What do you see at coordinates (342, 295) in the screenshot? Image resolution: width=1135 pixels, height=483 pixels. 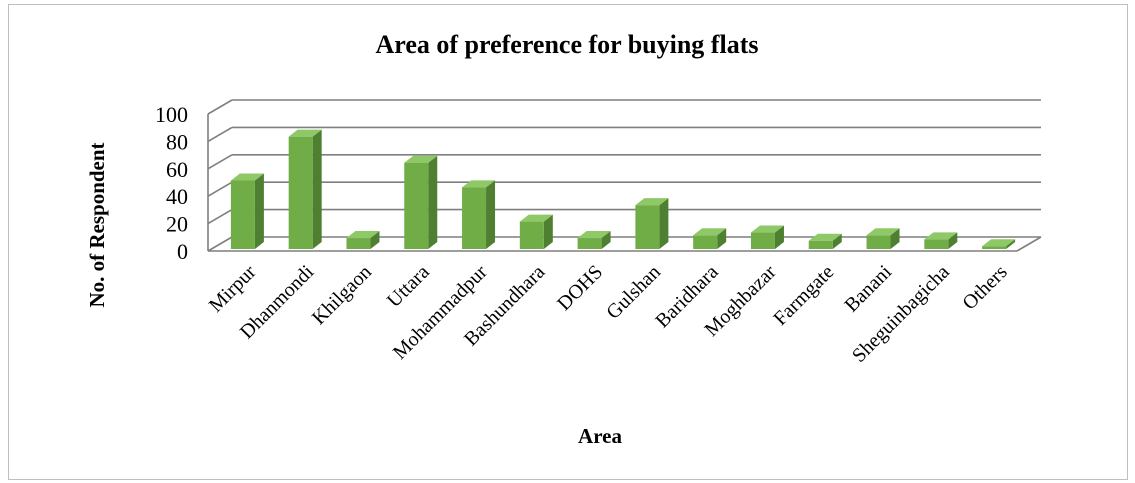 I see `x-category-label: Khilgaon` at bounding box center [342, 295].